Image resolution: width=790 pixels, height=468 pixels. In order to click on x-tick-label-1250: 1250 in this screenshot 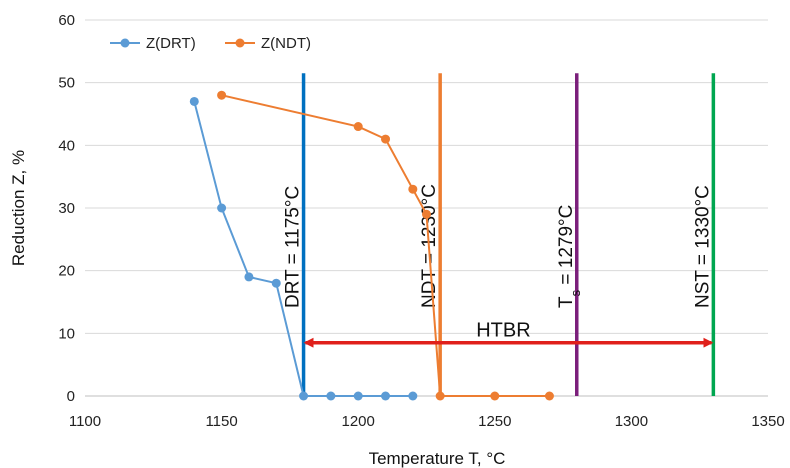, I will do `click(494, 421)`.